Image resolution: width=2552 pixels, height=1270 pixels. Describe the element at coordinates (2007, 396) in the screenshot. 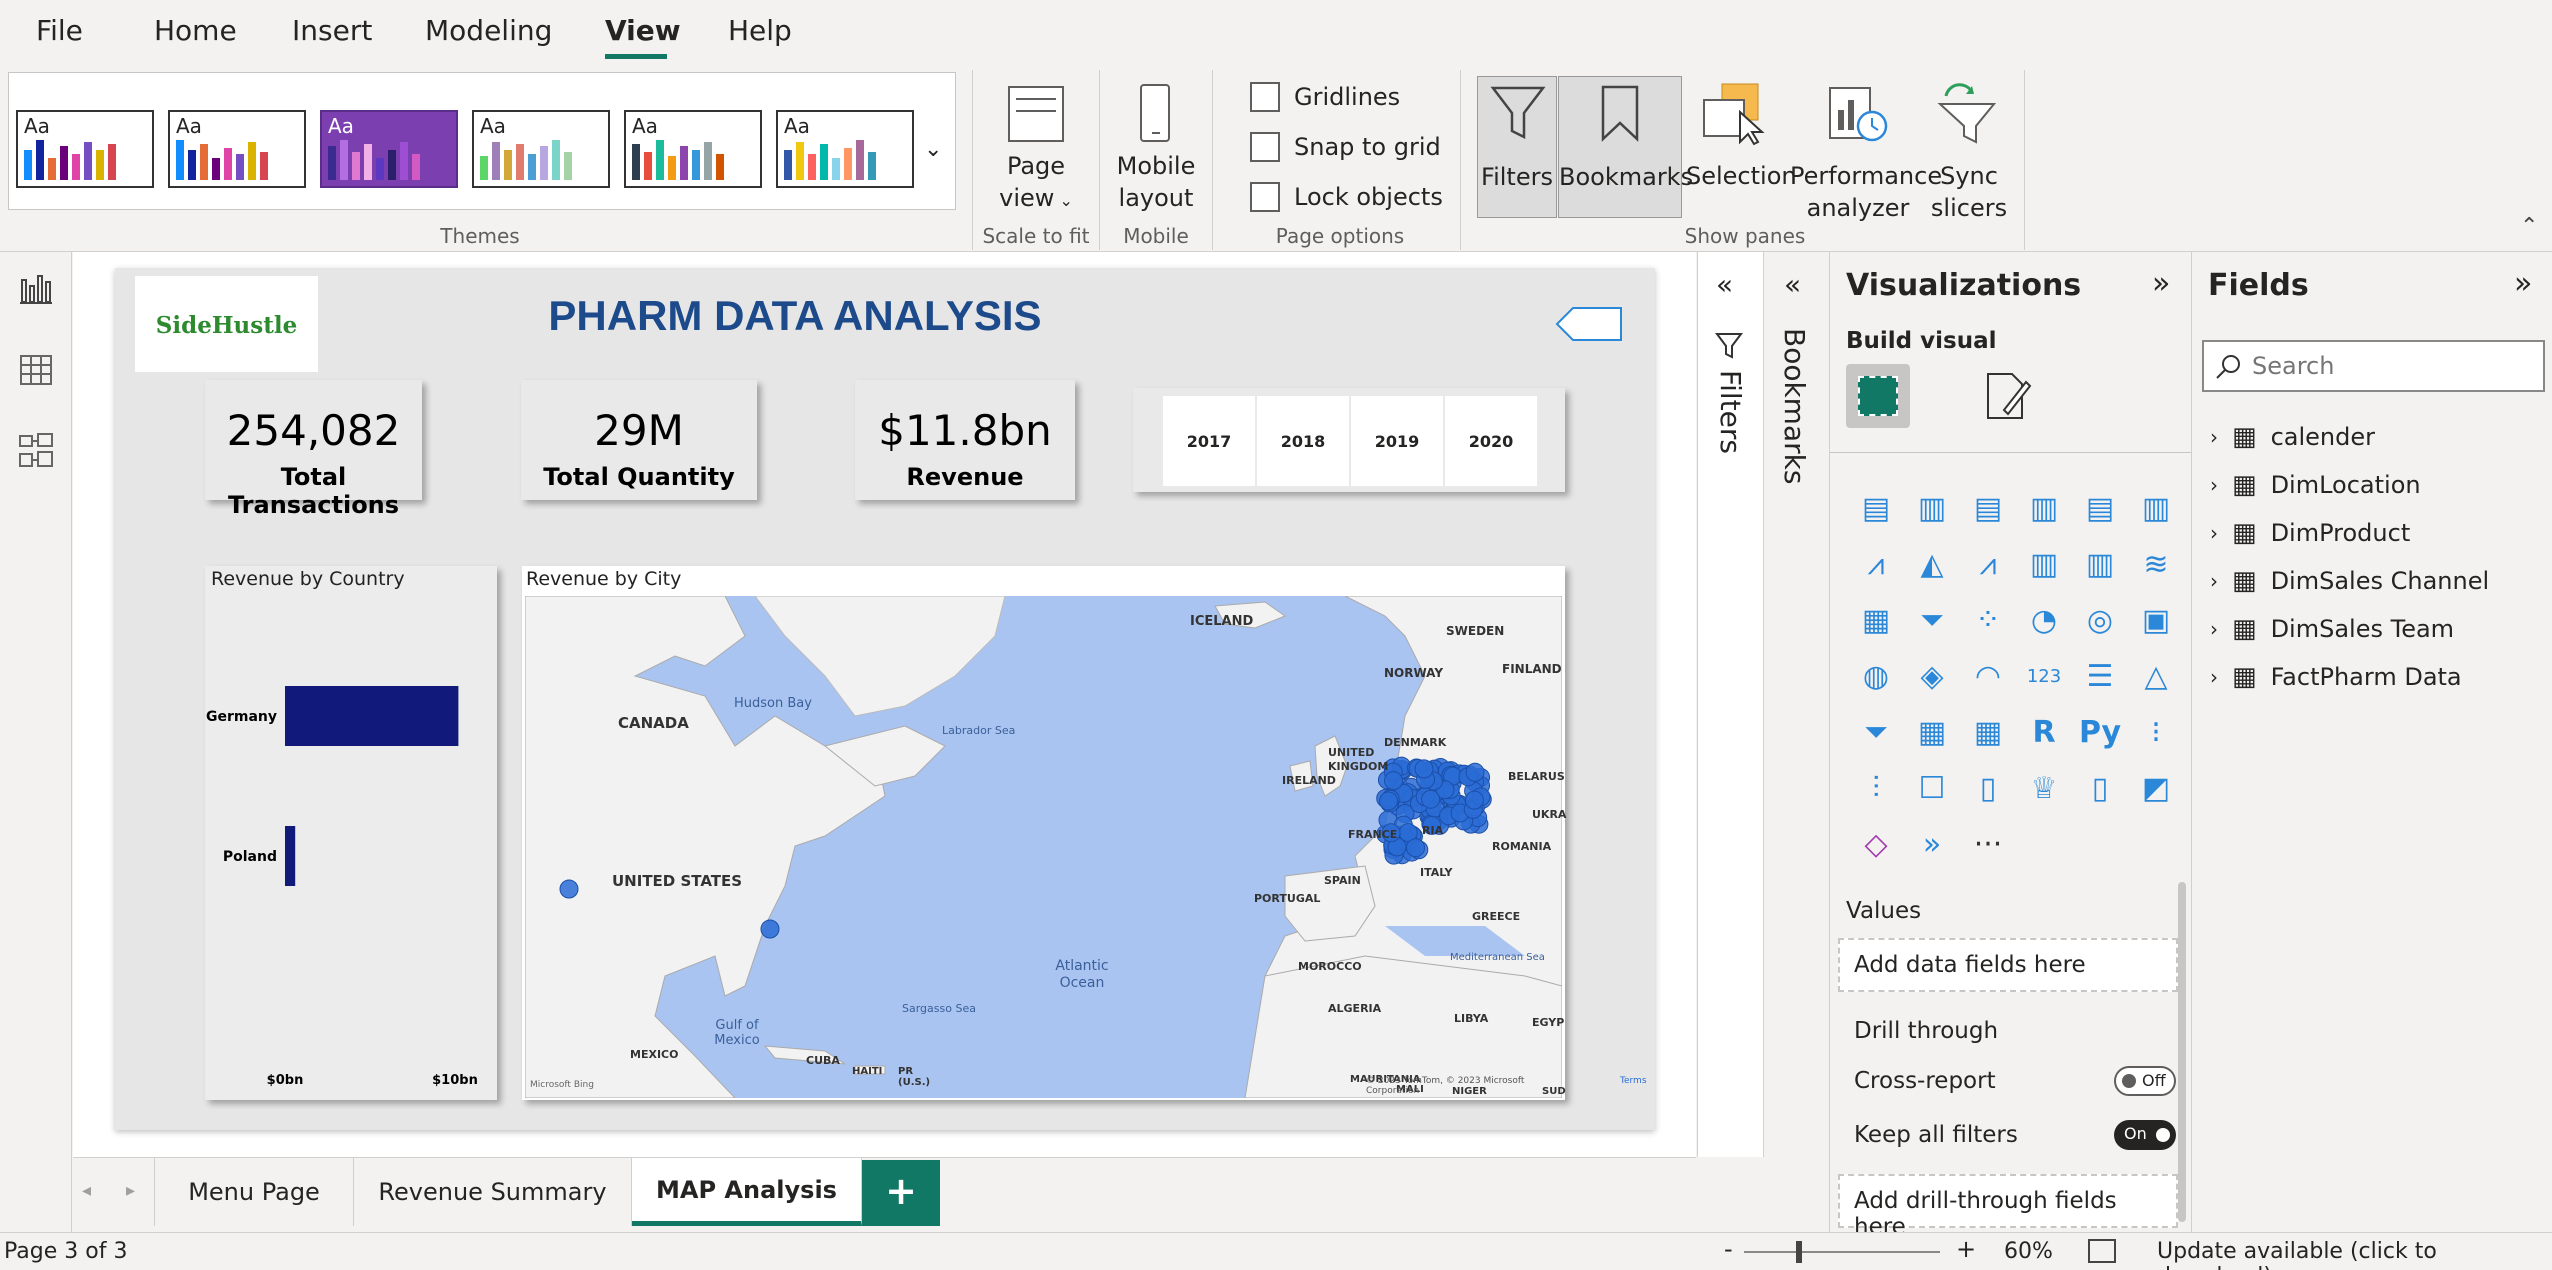

I see `format-visual-icon` at that location.